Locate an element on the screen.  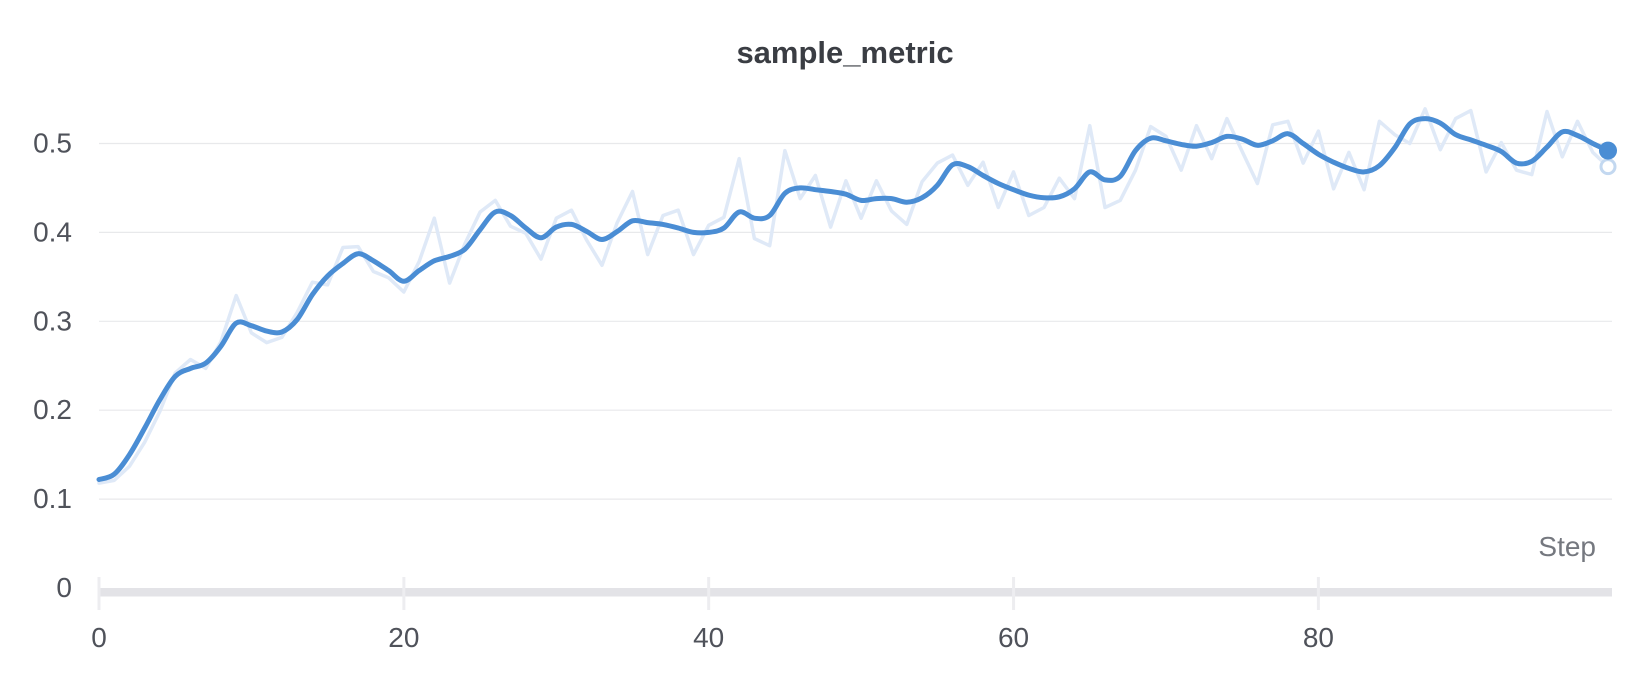
x-axis-bar is located at coordinates (855, 592).